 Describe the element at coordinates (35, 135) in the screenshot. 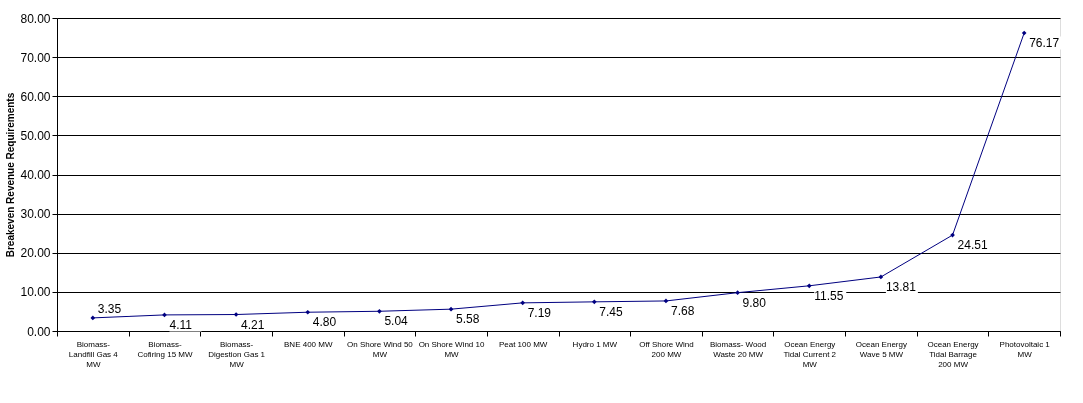

I see `y-tick-label: 50.00` at that location.